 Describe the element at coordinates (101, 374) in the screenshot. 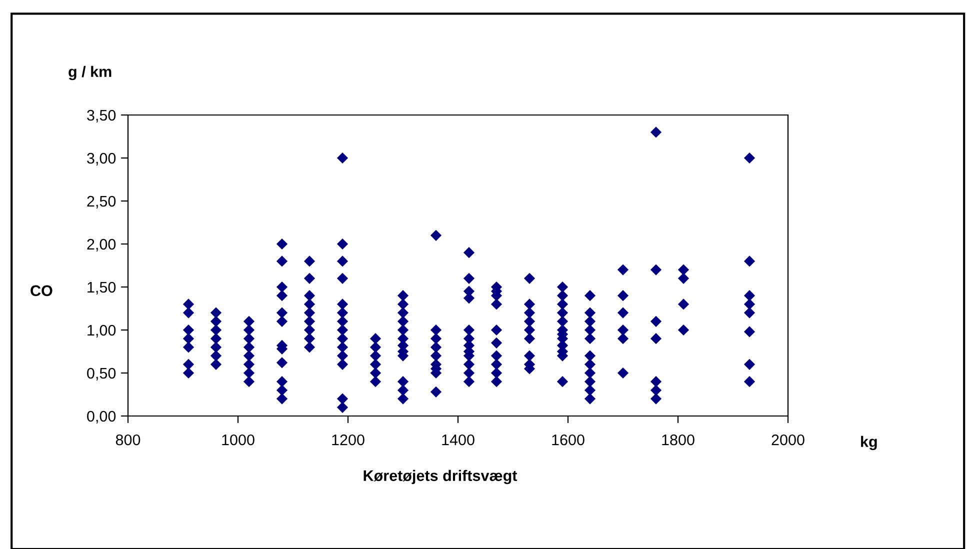

I see `y-tick-label: 0,50` at that location.